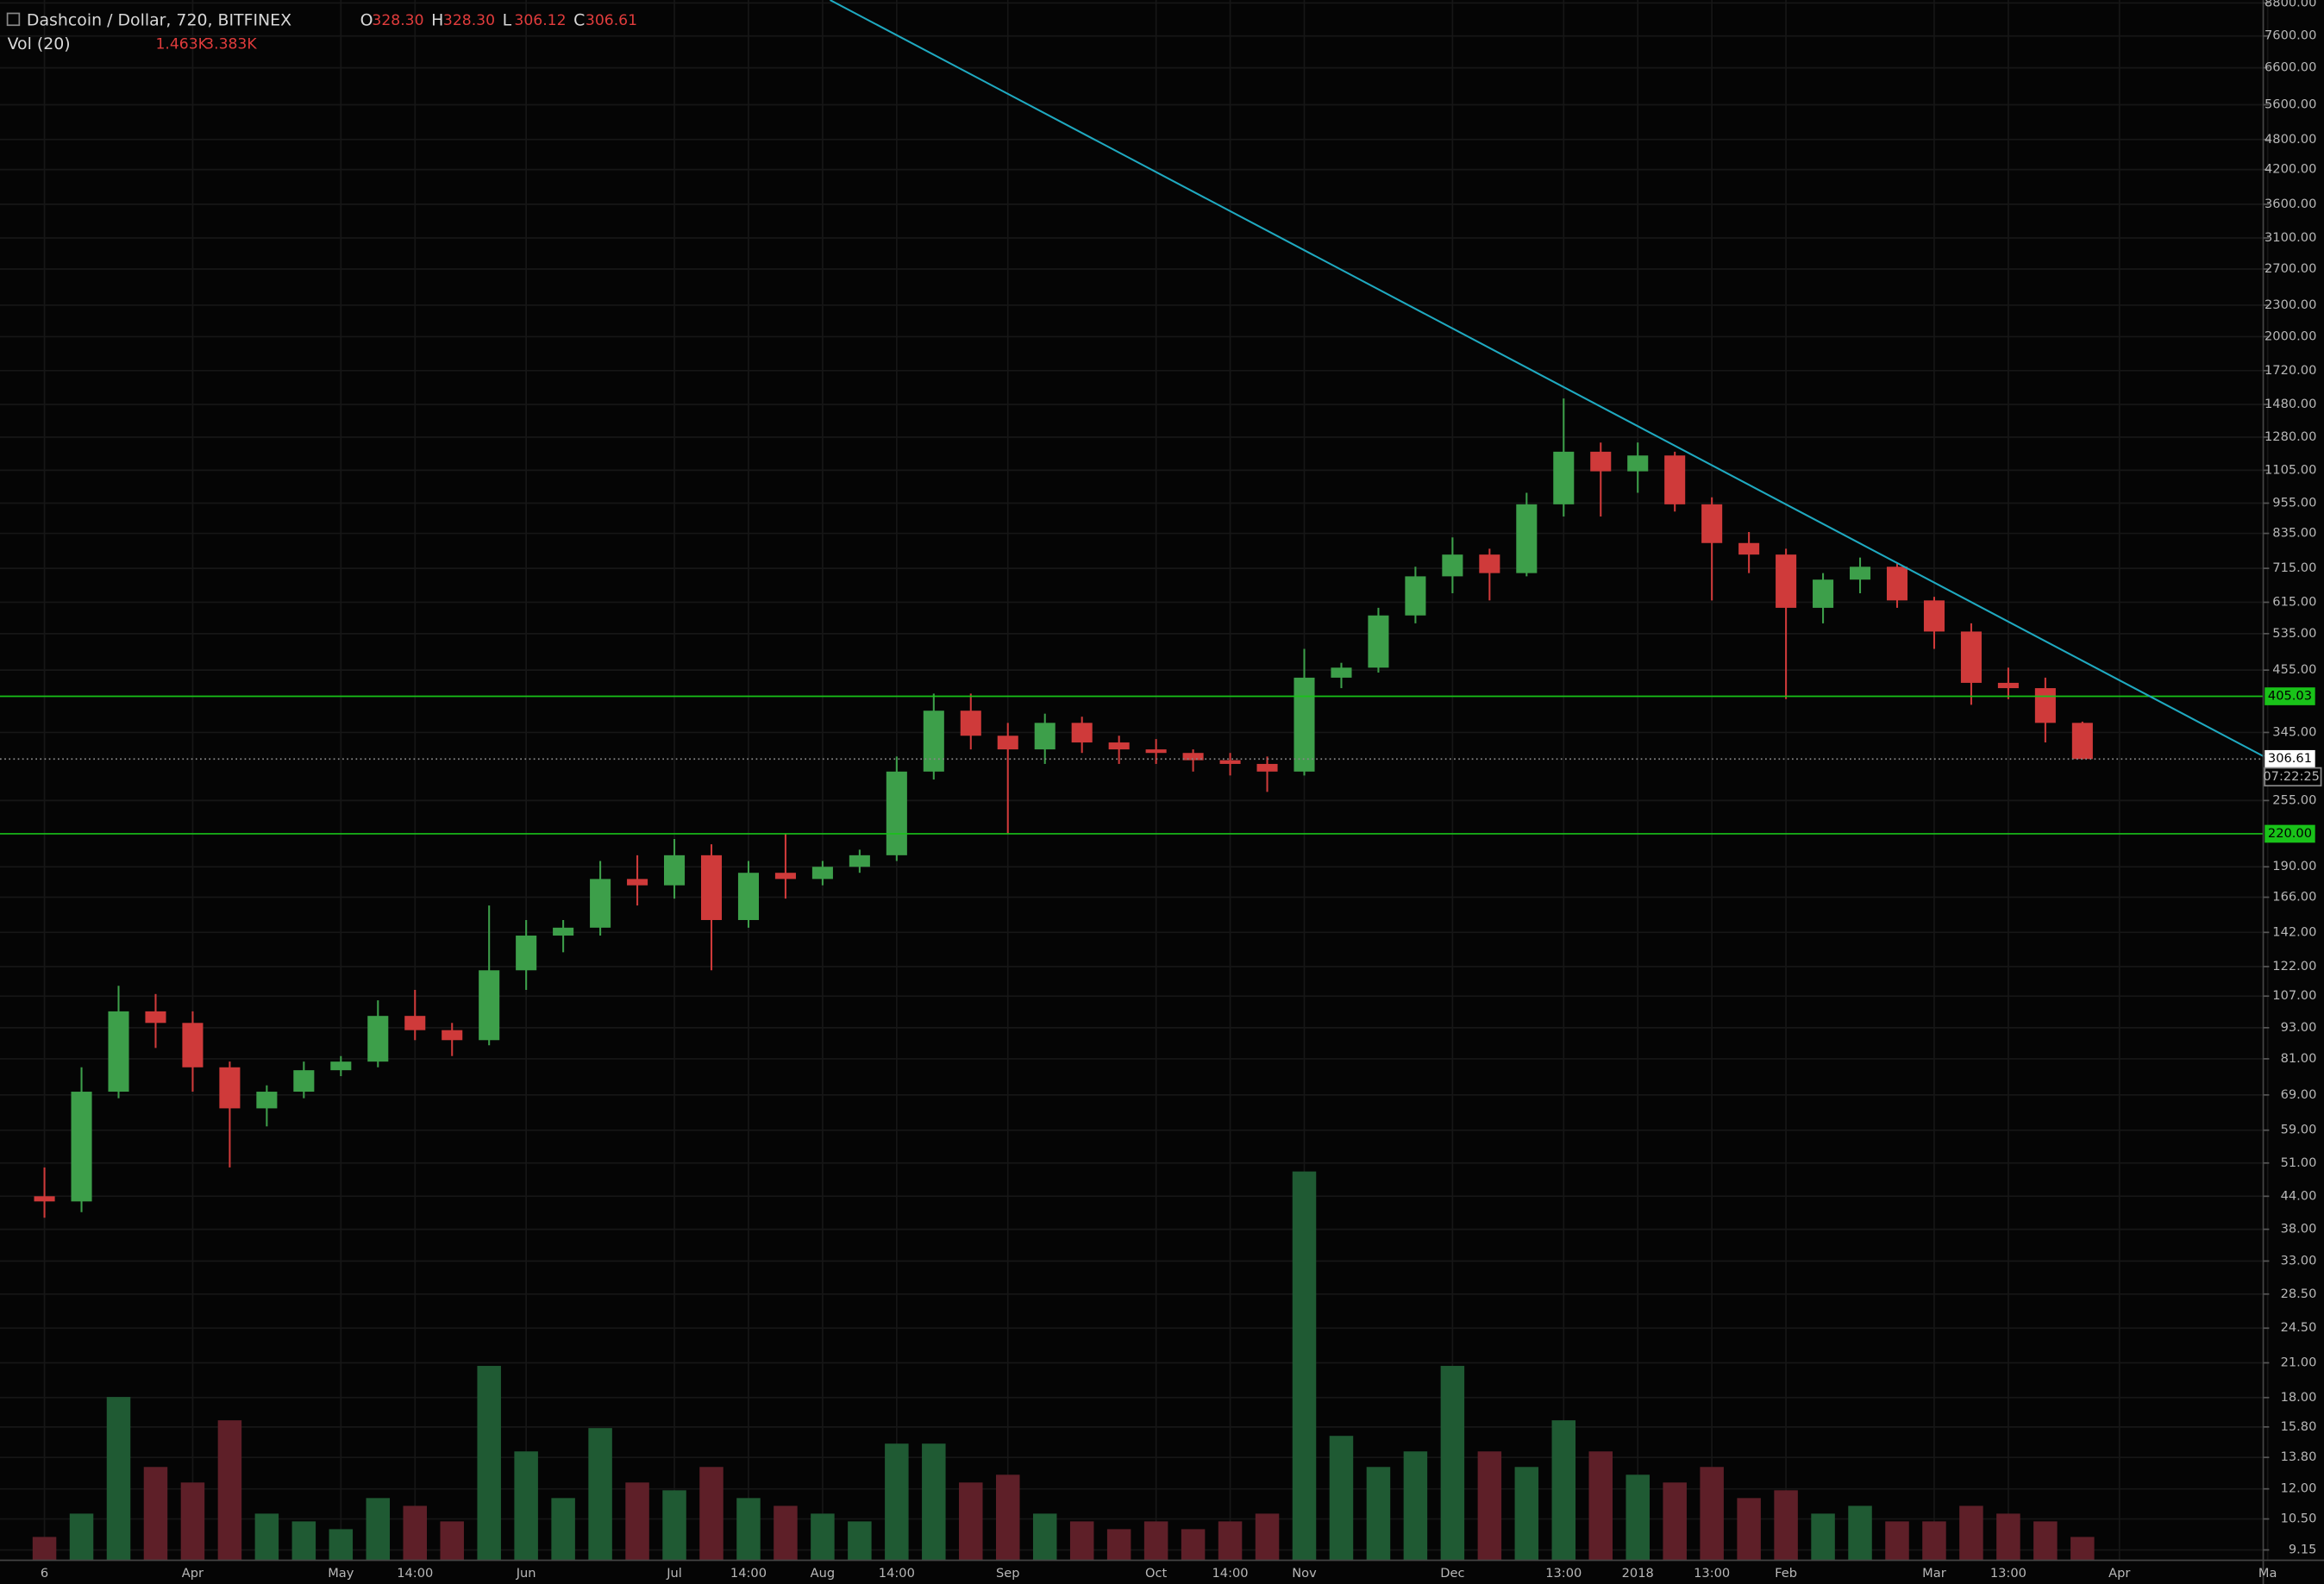 The height and width of the screenshot is (1584, 2324). Describe the element at coordinates (2299, 1519) in the screenshot. I see `y-tick-label: 10.50` at that location.